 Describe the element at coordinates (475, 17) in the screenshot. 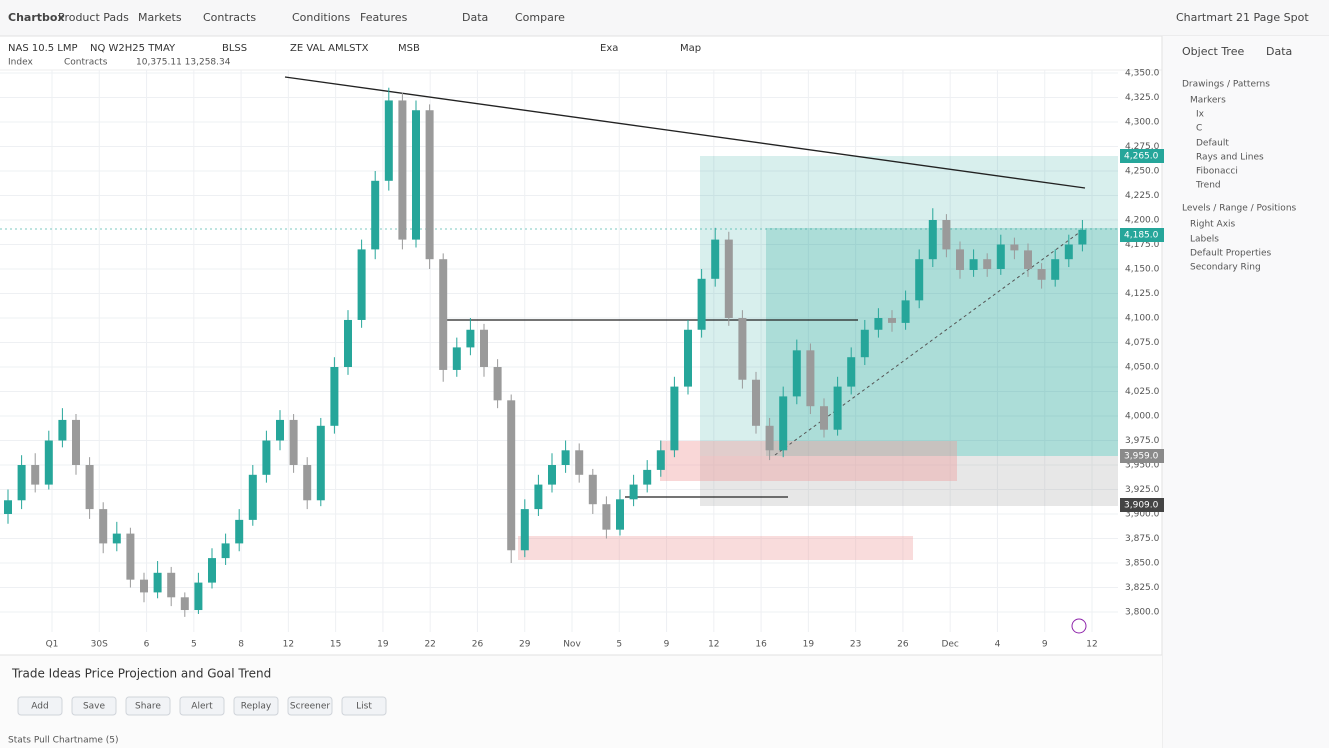

I see `menu-item: Data` at that location.